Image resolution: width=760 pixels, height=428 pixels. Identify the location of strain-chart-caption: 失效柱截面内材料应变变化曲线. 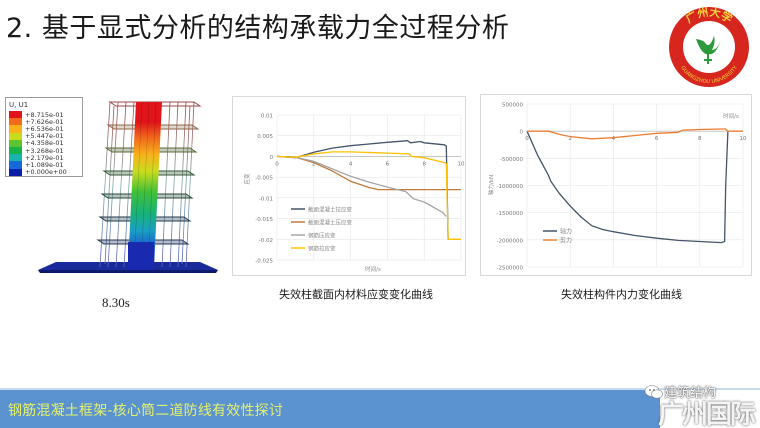
(356, 294).